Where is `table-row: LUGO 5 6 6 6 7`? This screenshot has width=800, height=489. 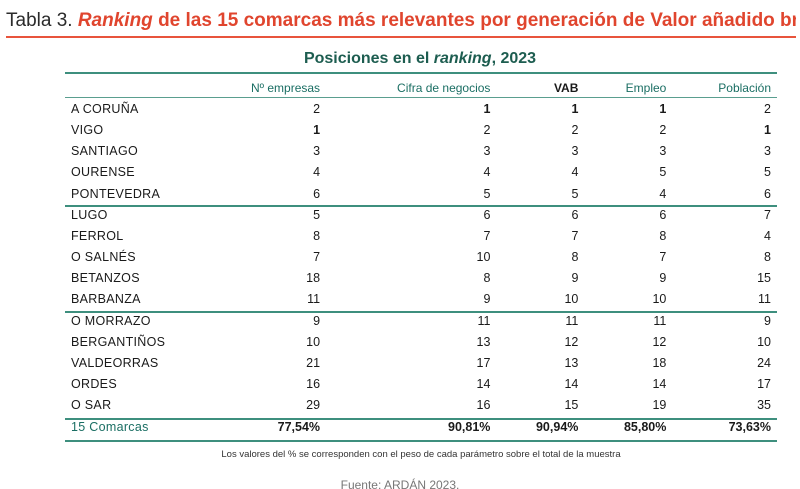 table-row: LUGO 5 6 6 6 7 is located at coordinates (421, 214).